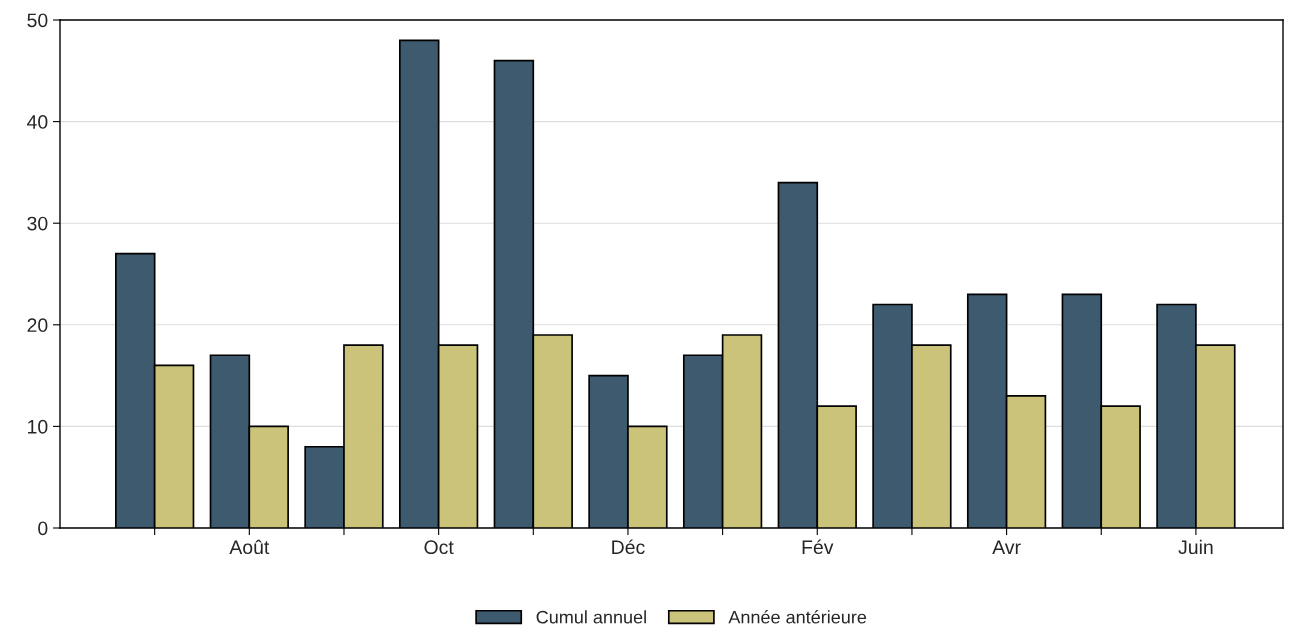 The image size is (1293, 639). Describe the element at coordinates (1006, 547) in the screenshot. I see `x-tick-label: Avr` at that location.